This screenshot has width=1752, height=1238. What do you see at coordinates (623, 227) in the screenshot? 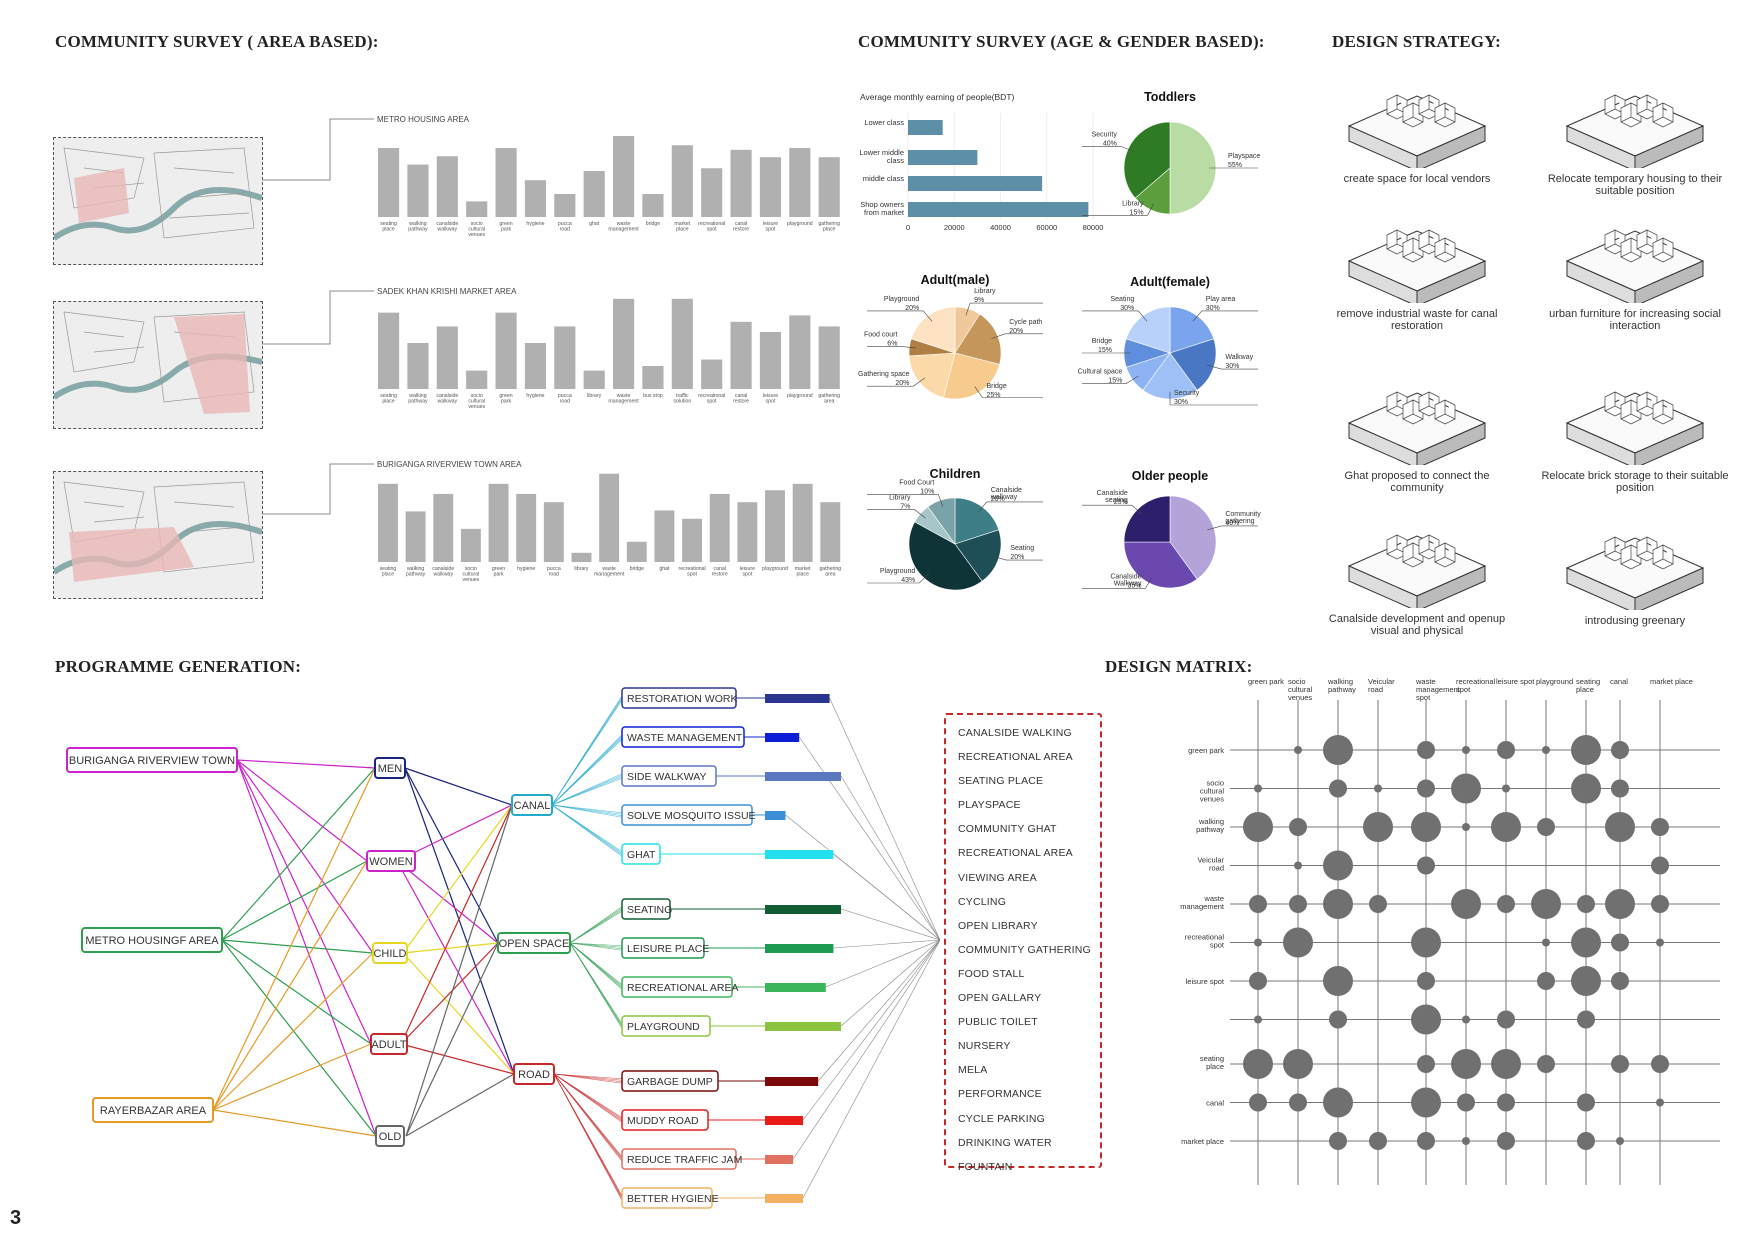
I see `area-bar-label: waste management` at bounding box center [623, 227].